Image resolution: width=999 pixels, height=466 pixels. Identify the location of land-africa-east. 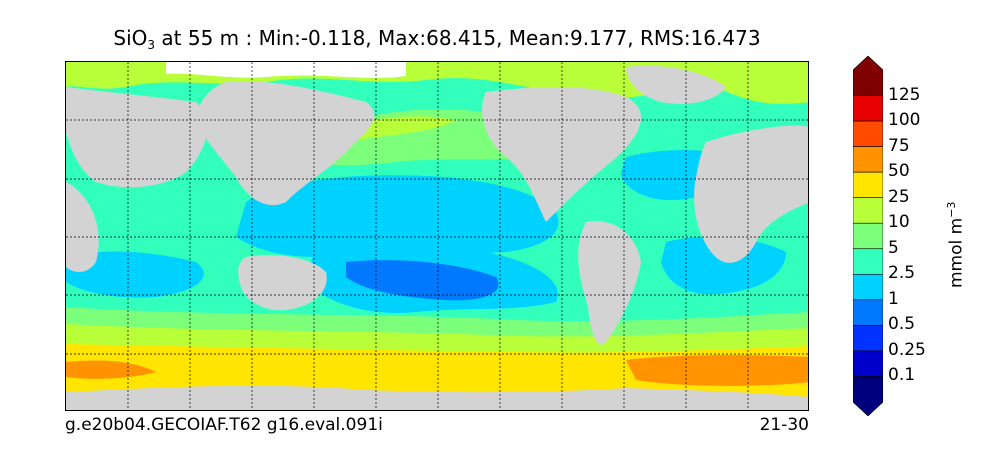
(82, 227).